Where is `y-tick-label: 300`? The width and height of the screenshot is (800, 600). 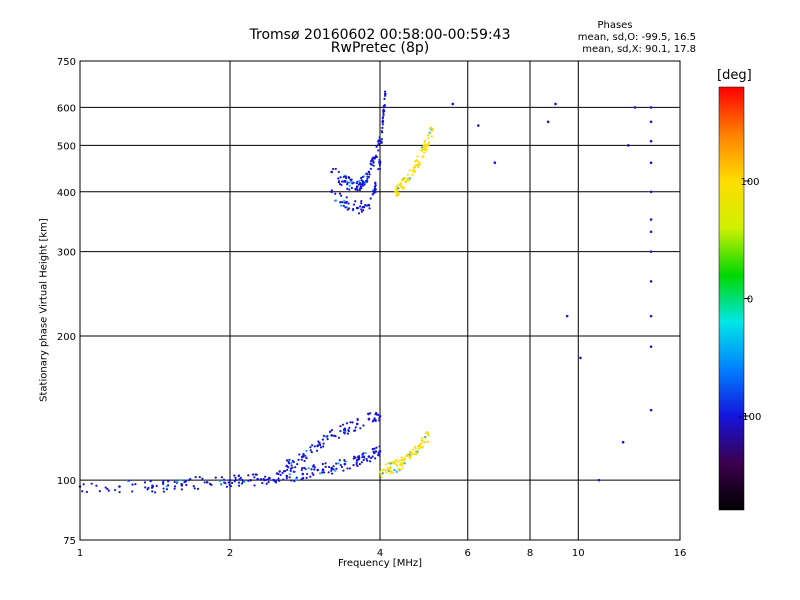
y-tick-label: 300 is located at coordinates (66, 253).